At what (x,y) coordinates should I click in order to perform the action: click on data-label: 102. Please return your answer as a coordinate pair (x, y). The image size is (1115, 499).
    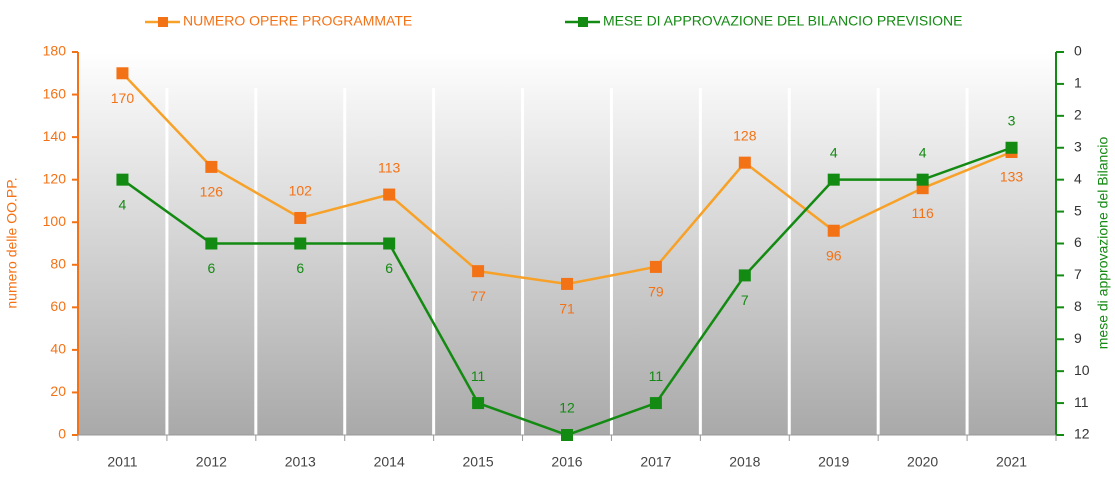
    Looking at the image, I should click on (301, 191).